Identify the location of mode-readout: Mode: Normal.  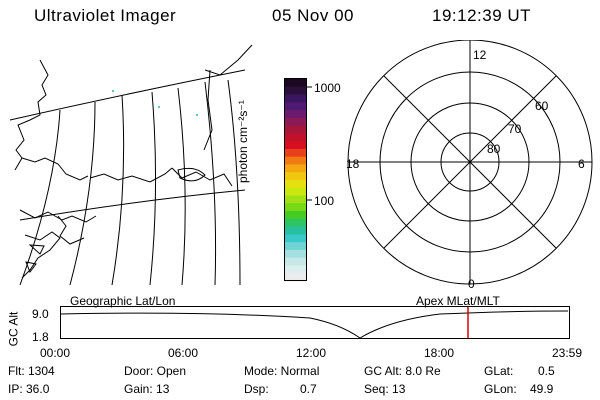
(282, 371).